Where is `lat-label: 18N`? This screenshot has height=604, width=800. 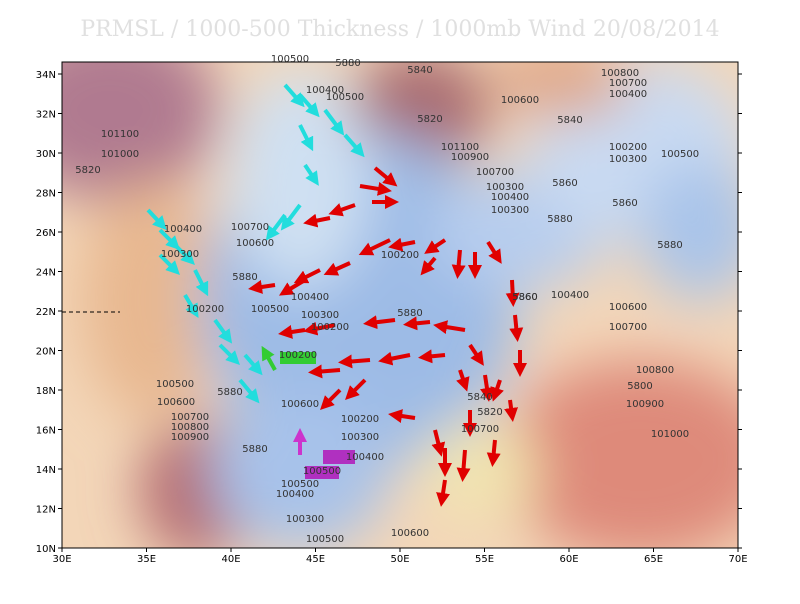 lat-label: 18N is located at coordinates (46, 391).